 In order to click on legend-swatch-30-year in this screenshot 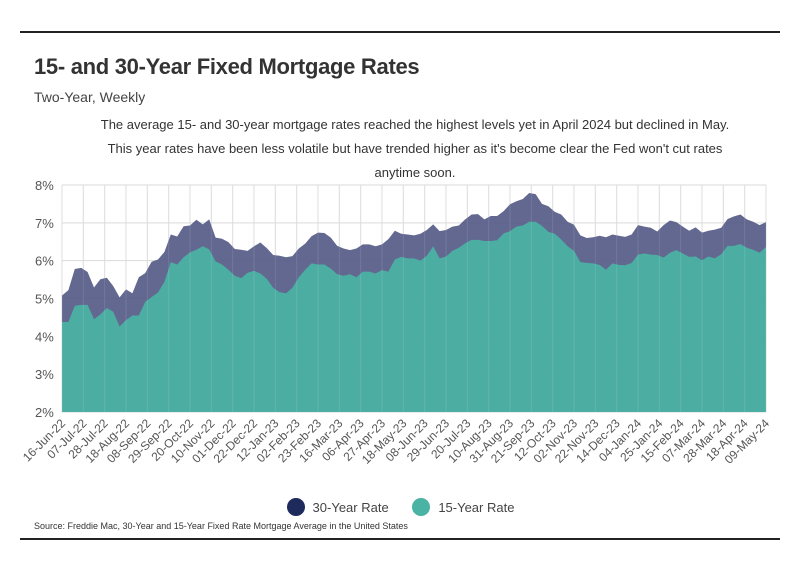, I will do `click(295, 507)`.